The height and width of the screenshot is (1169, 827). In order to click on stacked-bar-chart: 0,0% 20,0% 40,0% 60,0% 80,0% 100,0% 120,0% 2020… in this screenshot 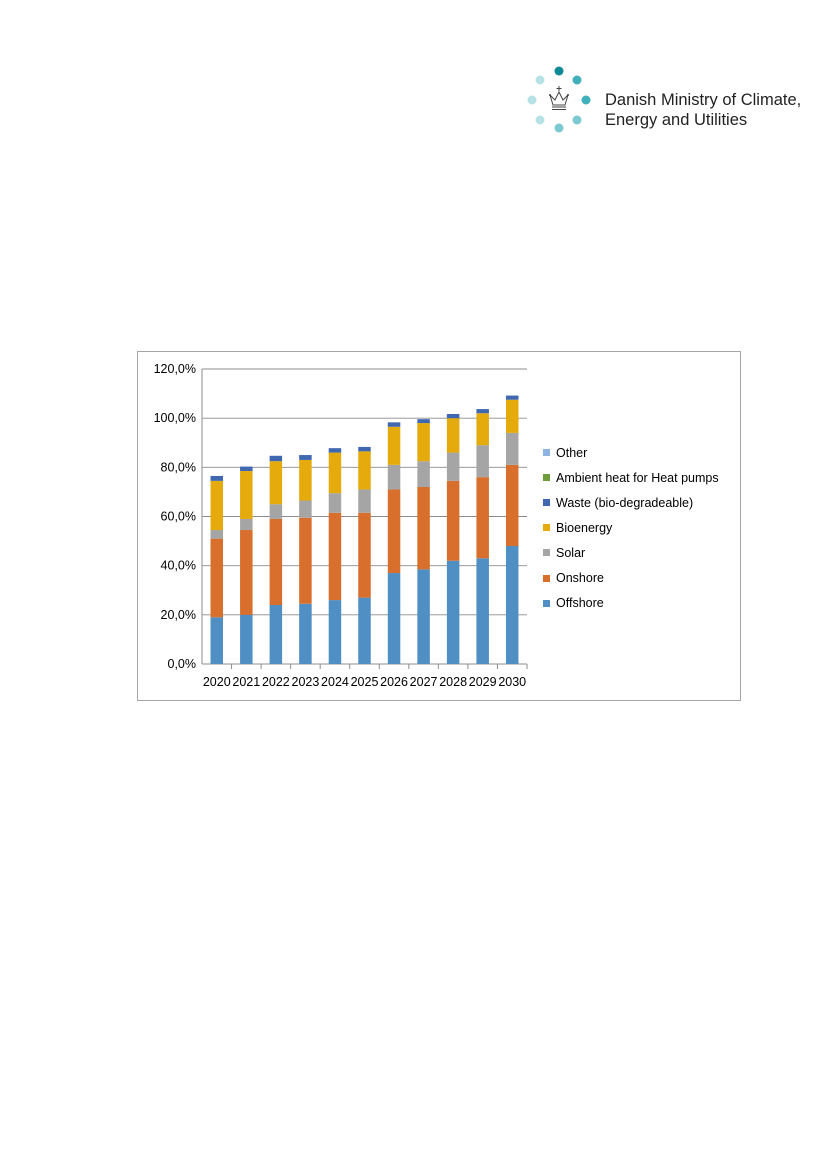, I will do `click(341, 525)`.